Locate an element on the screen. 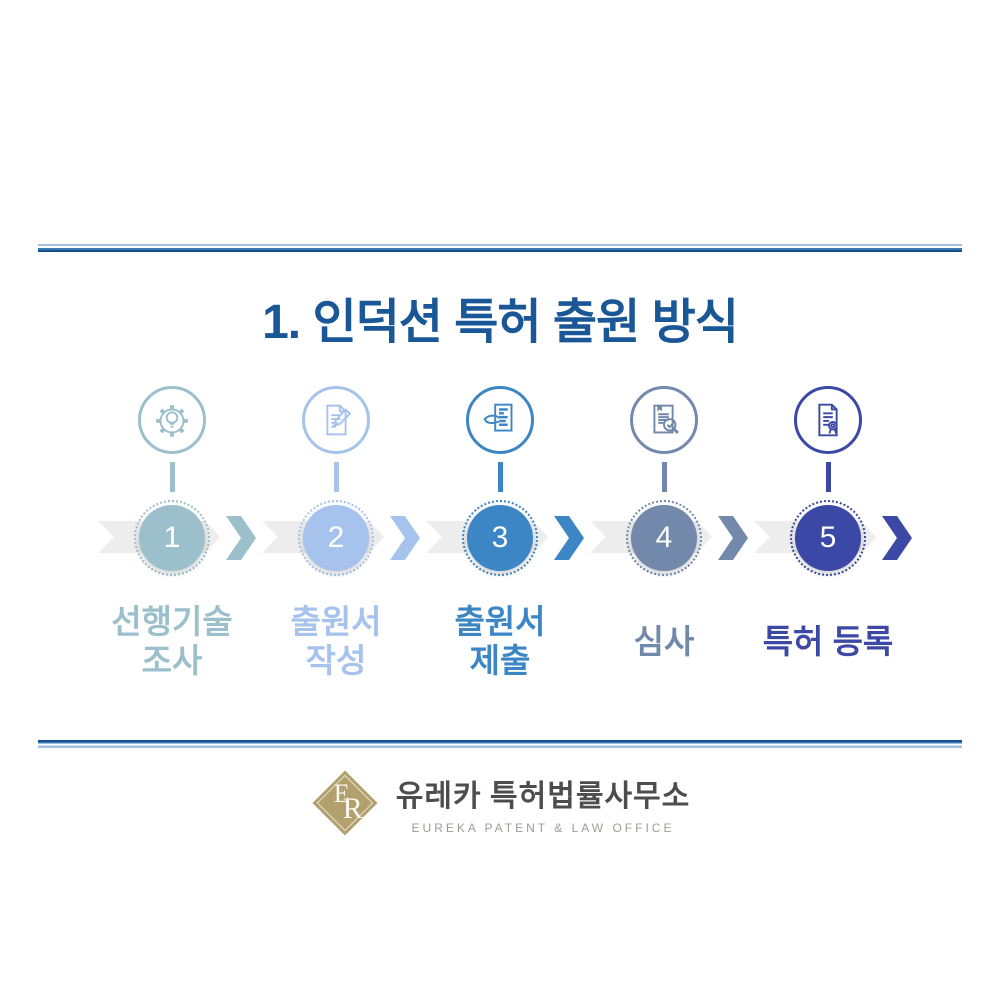  firm-name-english: EUREKA PATENT & LAW OFFICE is located at coordinates (543, 828).